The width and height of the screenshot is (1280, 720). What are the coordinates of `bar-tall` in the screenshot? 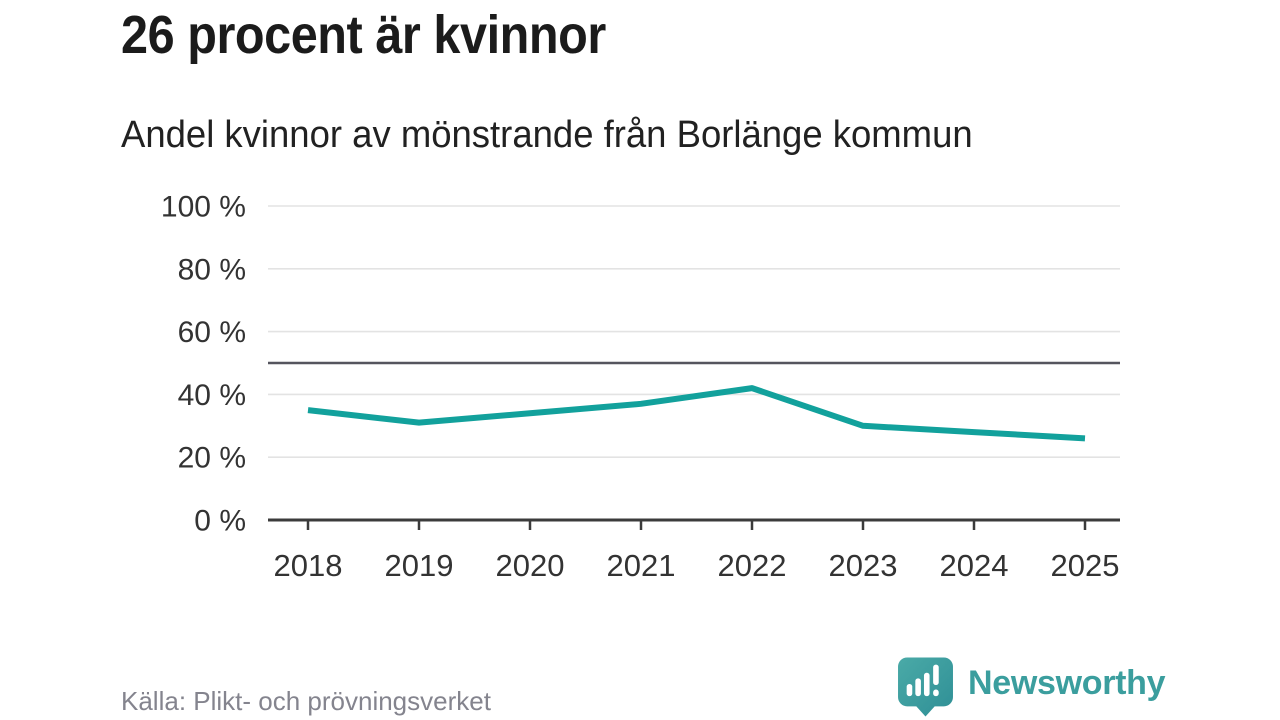 It's located at (926, 684).